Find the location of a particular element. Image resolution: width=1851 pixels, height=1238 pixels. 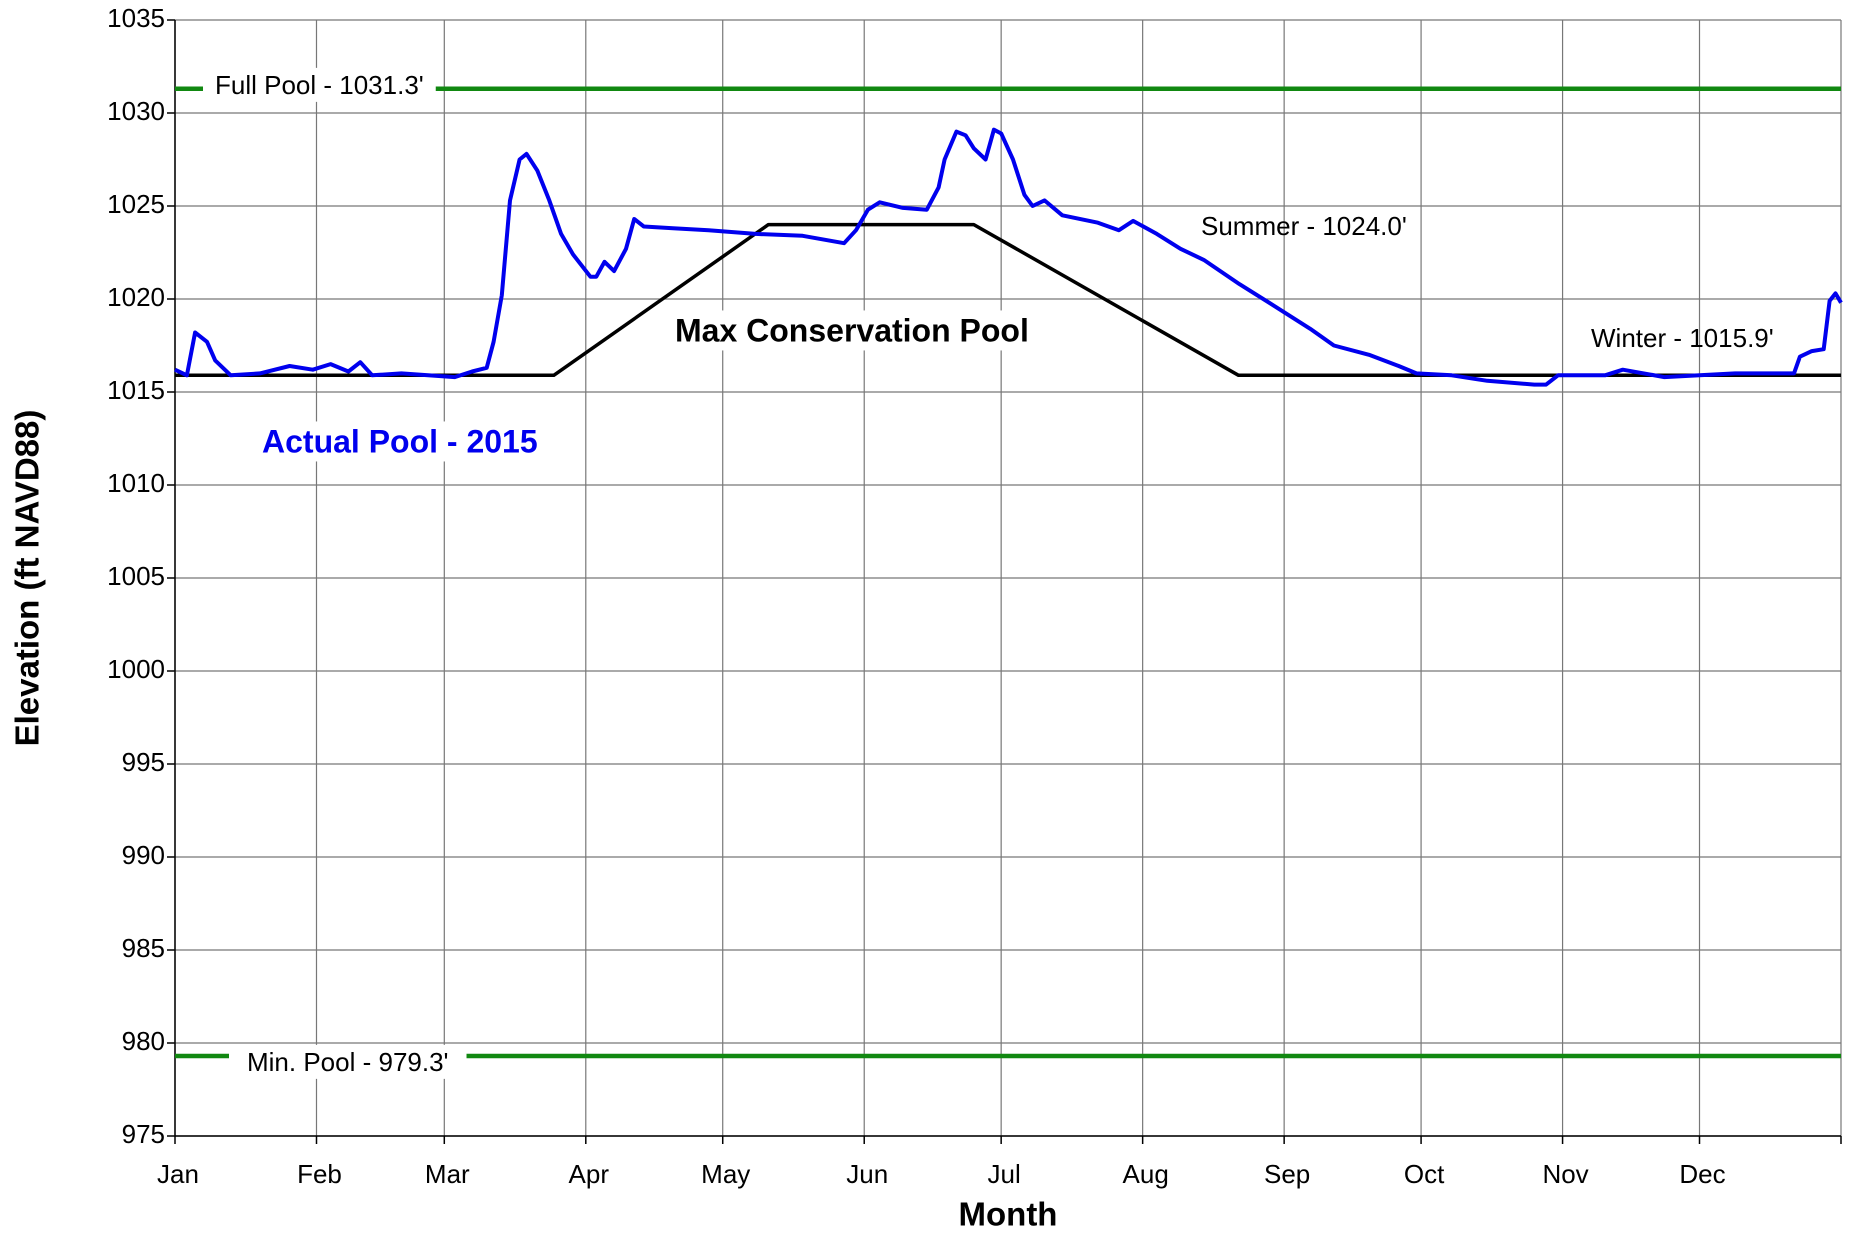

annotation: Winter - 1015.9' is located at coordinates (1682, 338).